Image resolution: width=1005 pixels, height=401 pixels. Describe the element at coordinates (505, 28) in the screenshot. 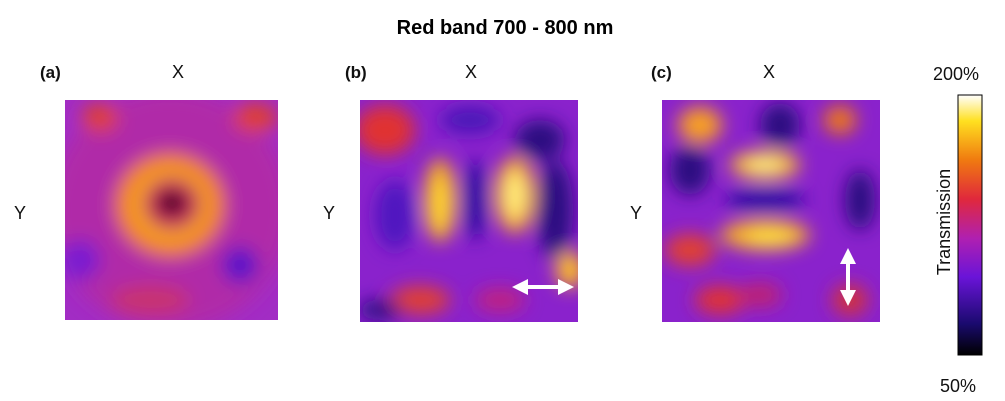

I see `title: Red band 700 - 800 nm` at that location.